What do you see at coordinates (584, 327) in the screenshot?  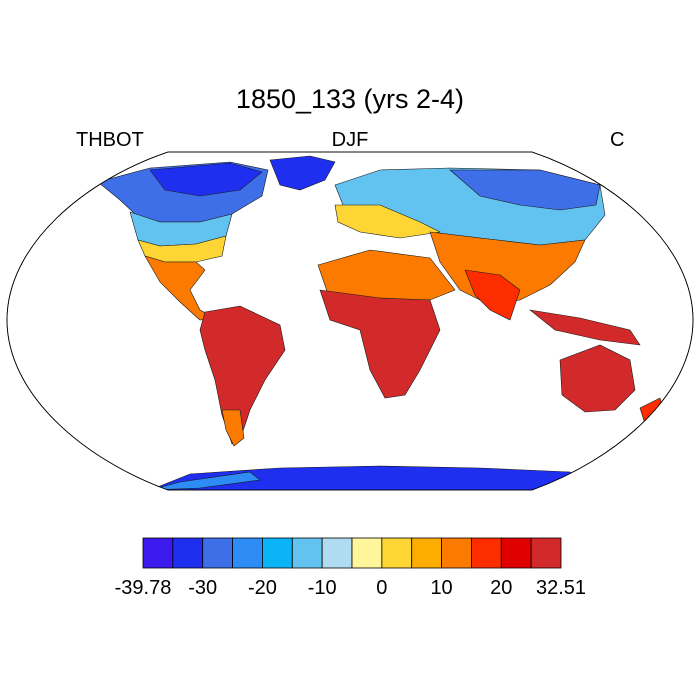 I see `indonesia` at bounding box center [584, 327].